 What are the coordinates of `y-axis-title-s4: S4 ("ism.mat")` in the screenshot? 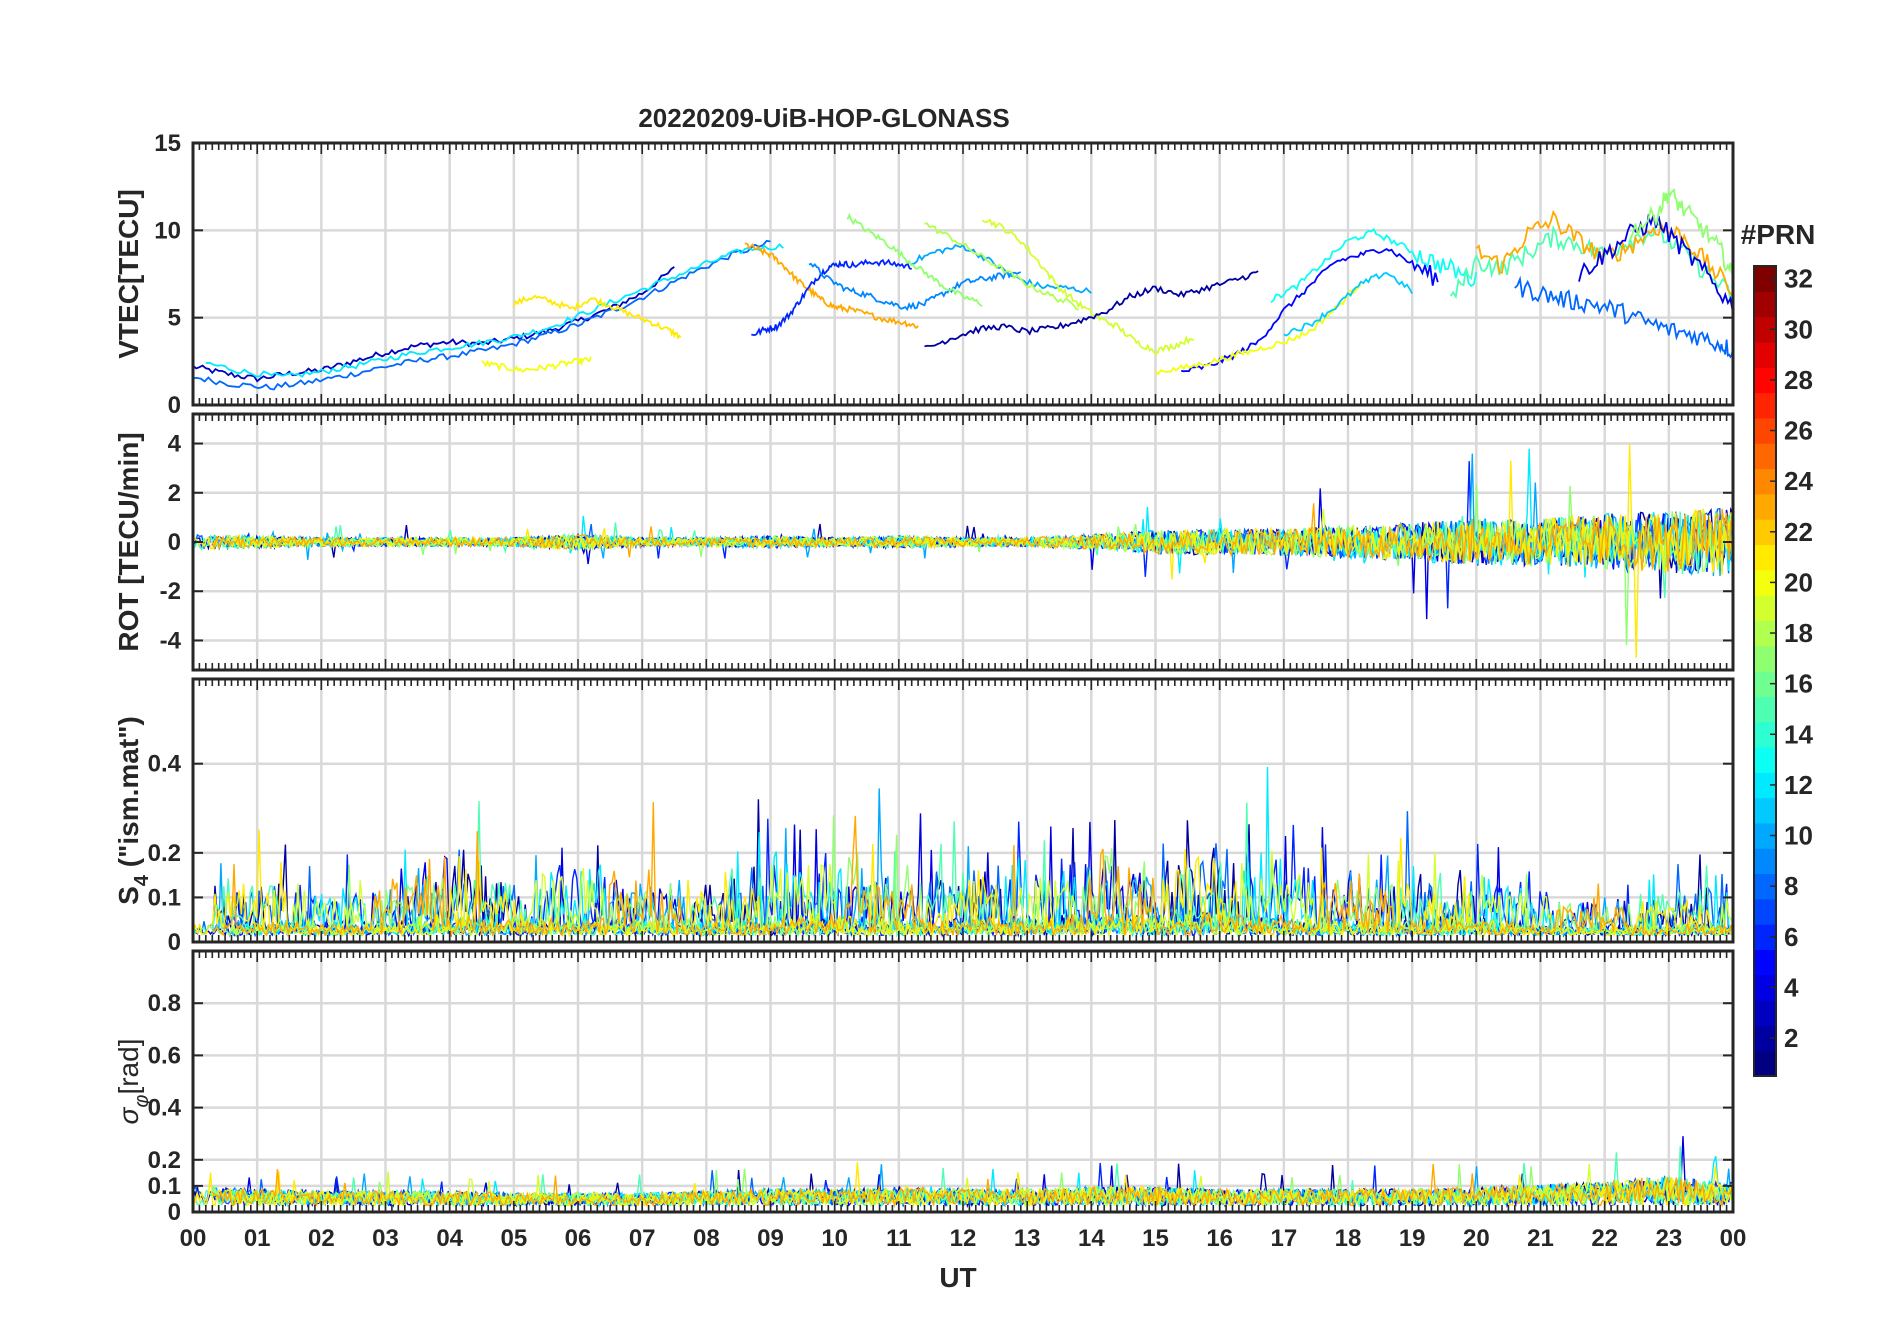 It's located at (133, 810).